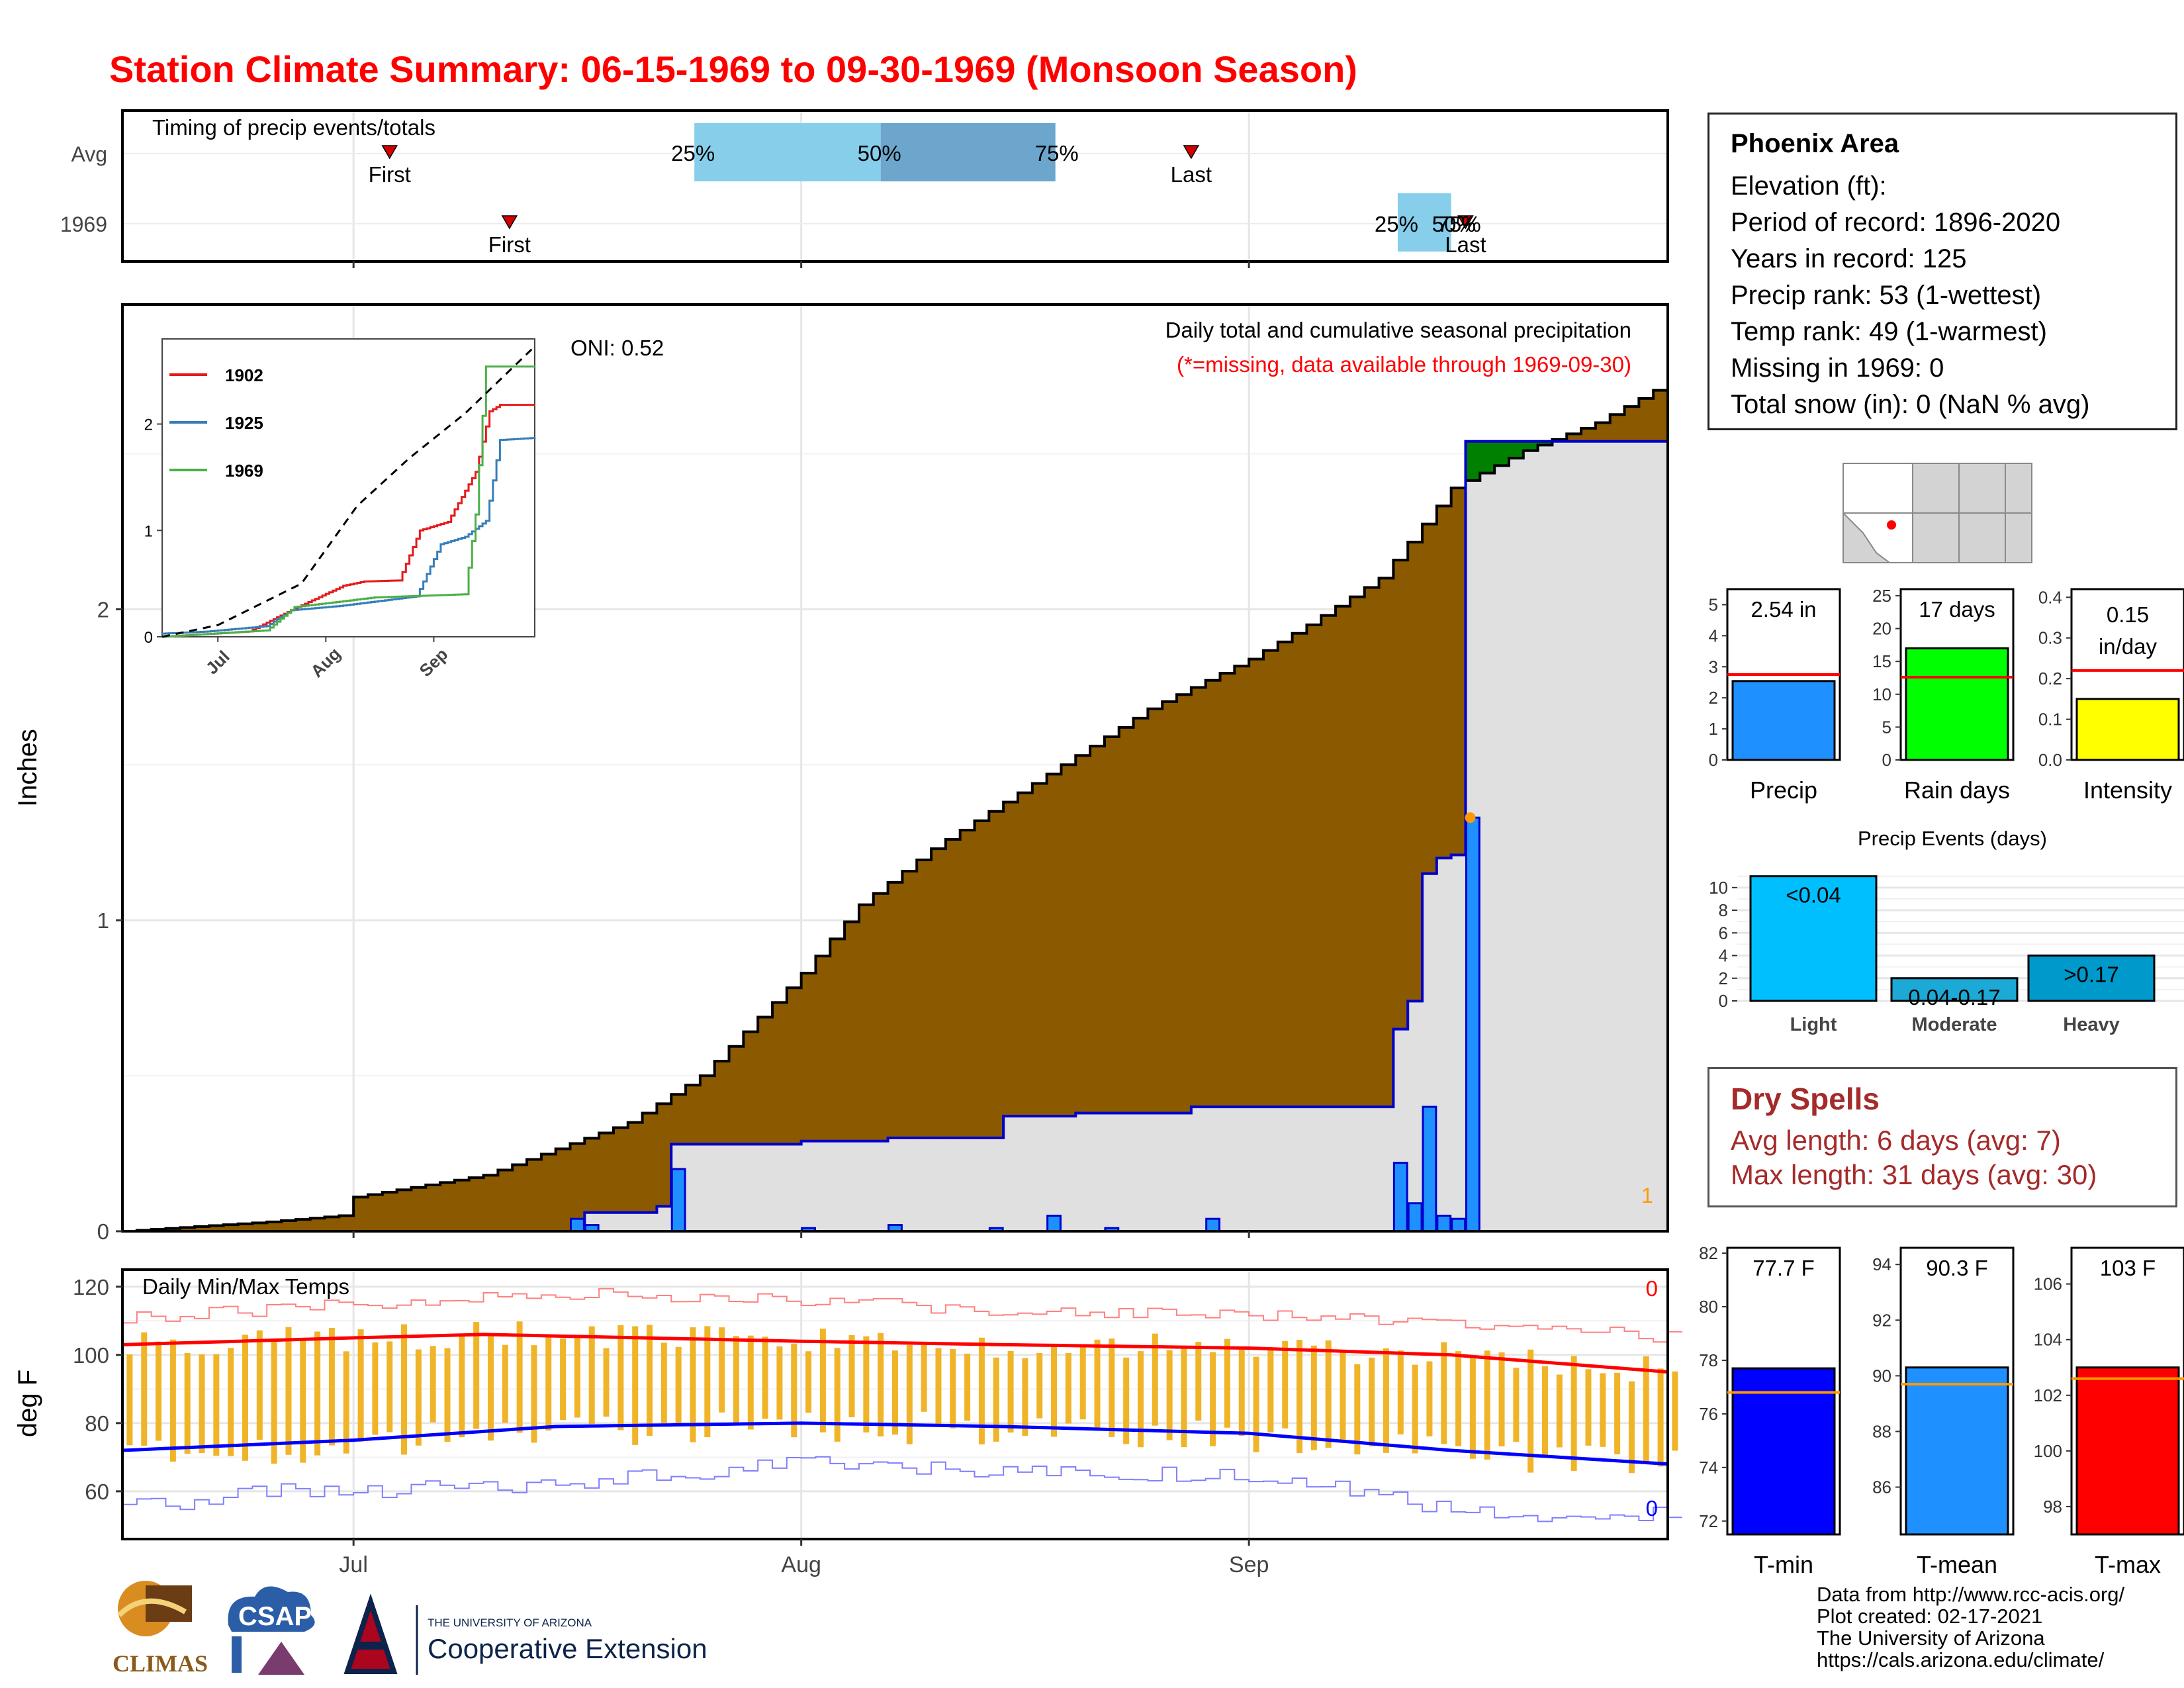 The width and height of the screenshot is (2184, 1688). What do you see at coordinates (2048, 1340) in the screenshot?
I see `summary-ytick-label: 104` at bounding box center [2048, 1340].